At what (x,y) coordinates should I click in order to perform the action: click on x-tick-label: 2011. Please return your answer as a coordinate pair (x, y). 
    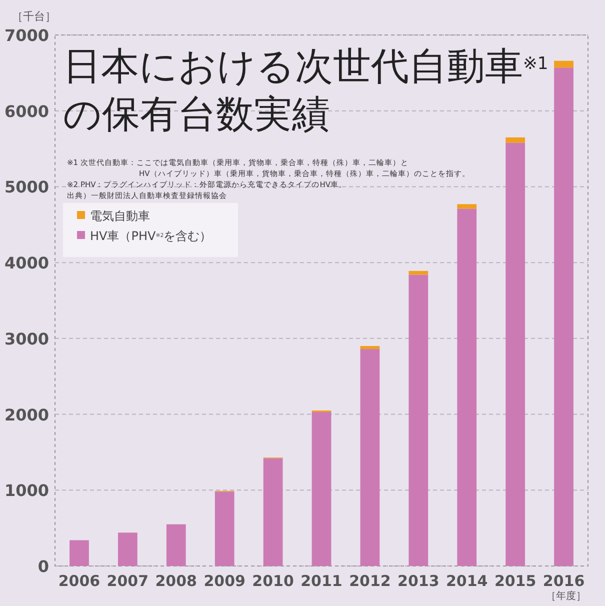
    Looking at the image, I should click on (321, 581).